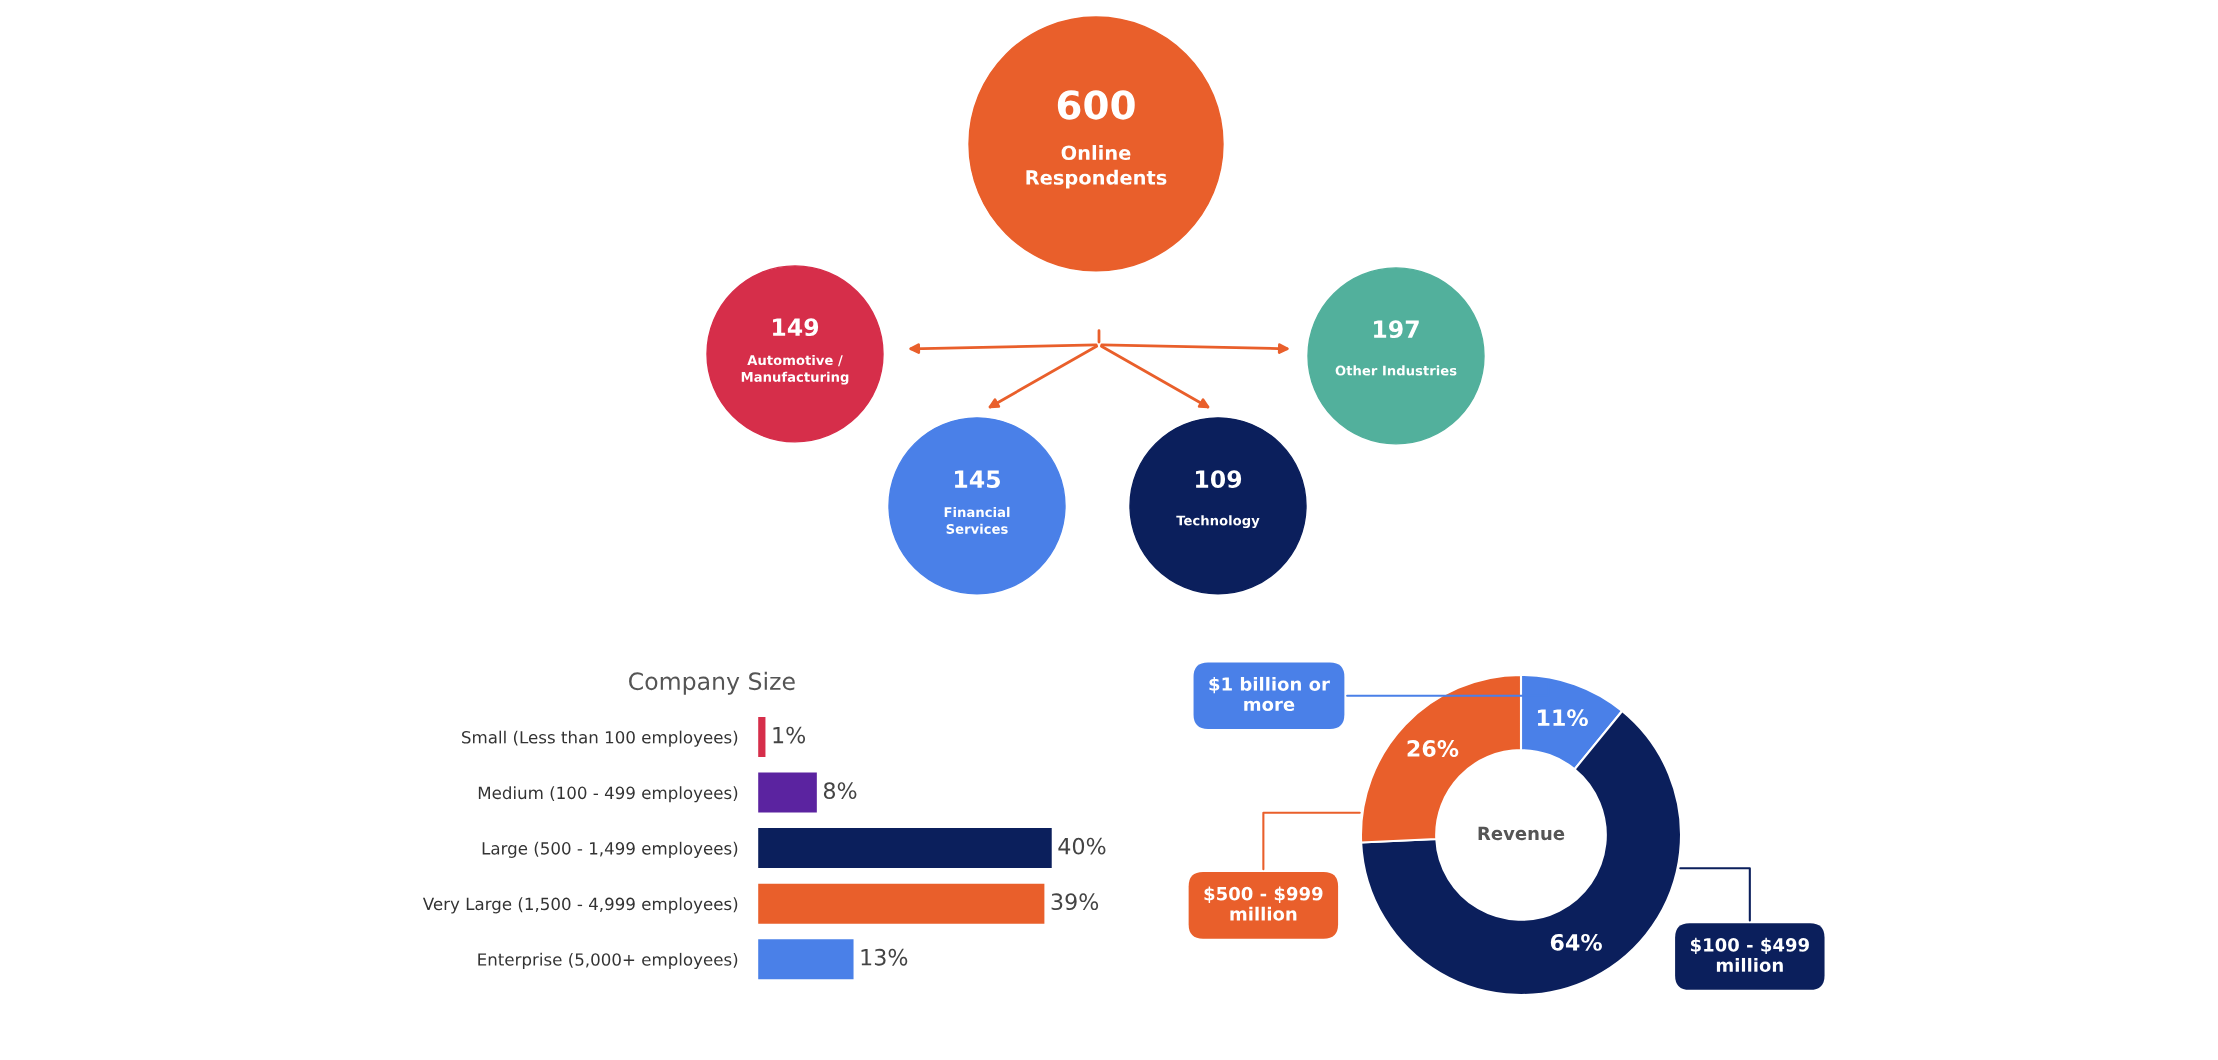 This screenshot has width=2218, height=1060. What do you see at coordinates (1075, 902) in the screenshot?
I see `data-label: 39%` at bounding box center [1075, 902].